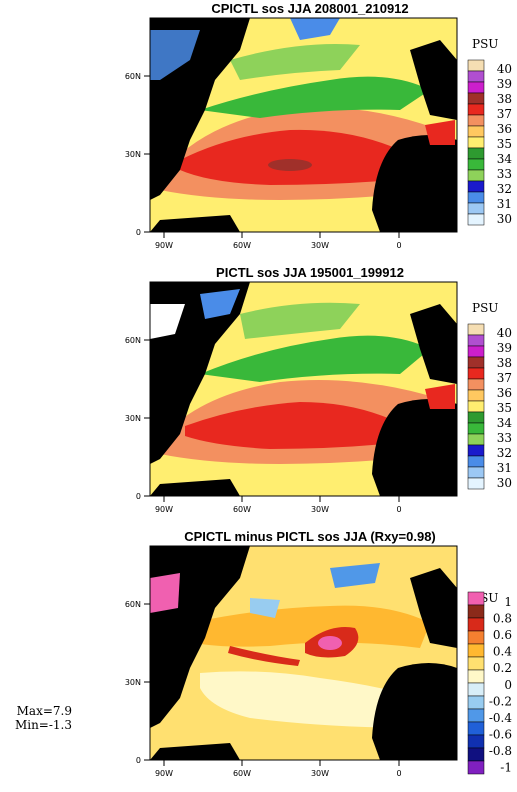  Describe the element at coordinates (506, 768) in the screenshot. I see `colorbar-label: -1` at that location.